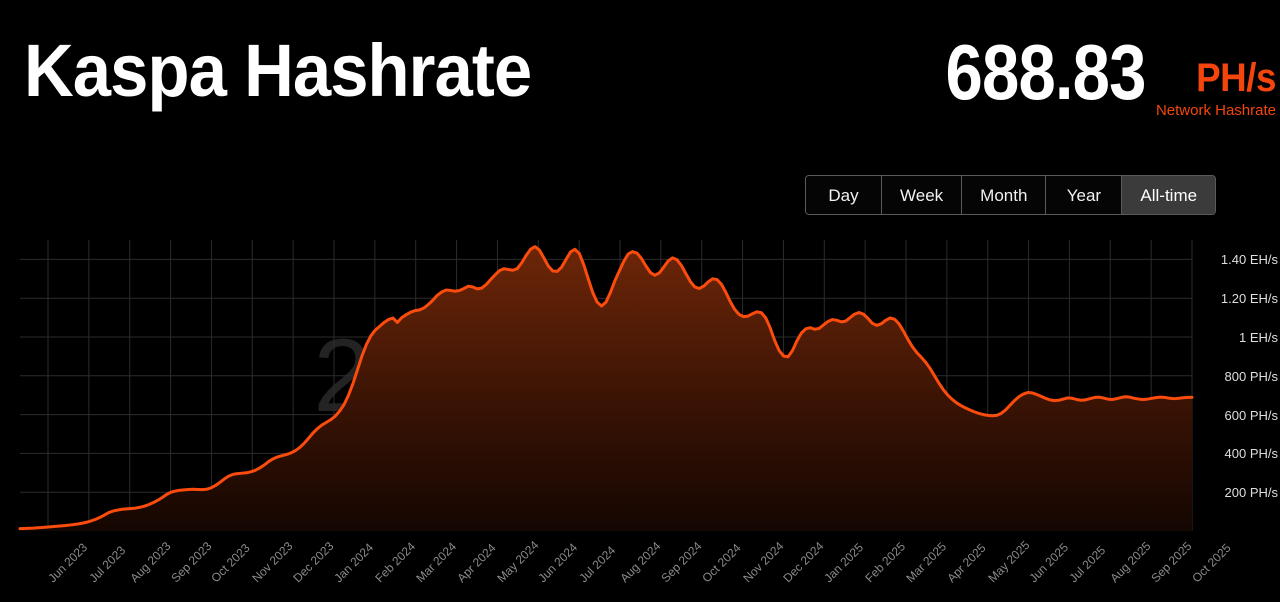 This screenshot has width=1280, height=602. Describe the element at coordinates (68, 563) in the screenshot. I see `x-axis-tick: Jun 2023` at that location.